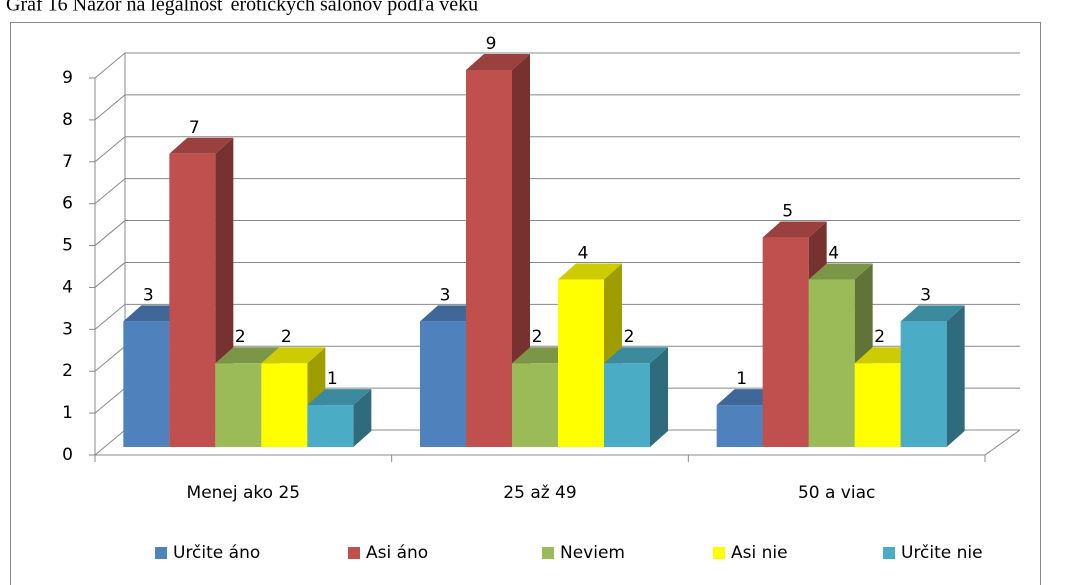  What do you see at coordinates (67, 413) in the screenshot?
I see `y-tick-label: 1` at bounding box center [67, 413].